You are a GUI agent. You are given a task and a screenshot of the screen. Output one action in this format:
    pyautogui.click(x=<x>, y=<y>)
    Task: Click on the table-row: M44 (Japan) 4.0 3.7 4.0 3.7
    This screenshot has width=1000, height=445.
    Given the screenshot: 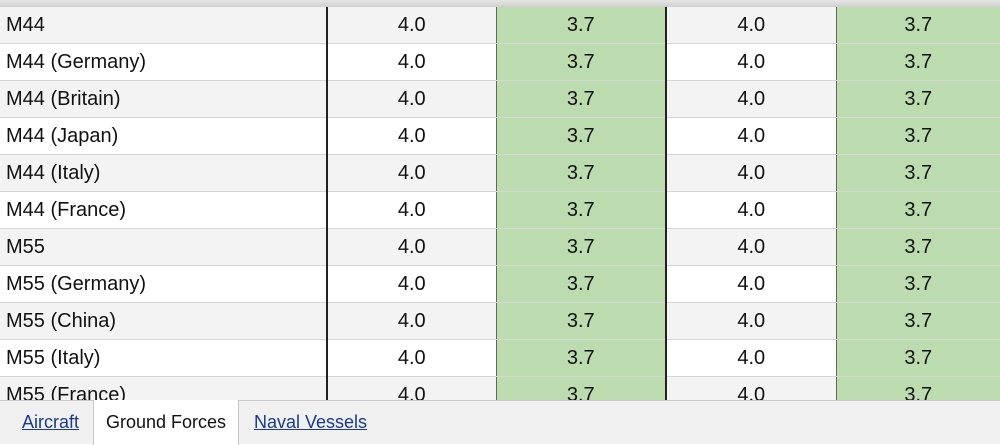 What is the action you would take?
    pyautogui.click(x=500, y=136)
    